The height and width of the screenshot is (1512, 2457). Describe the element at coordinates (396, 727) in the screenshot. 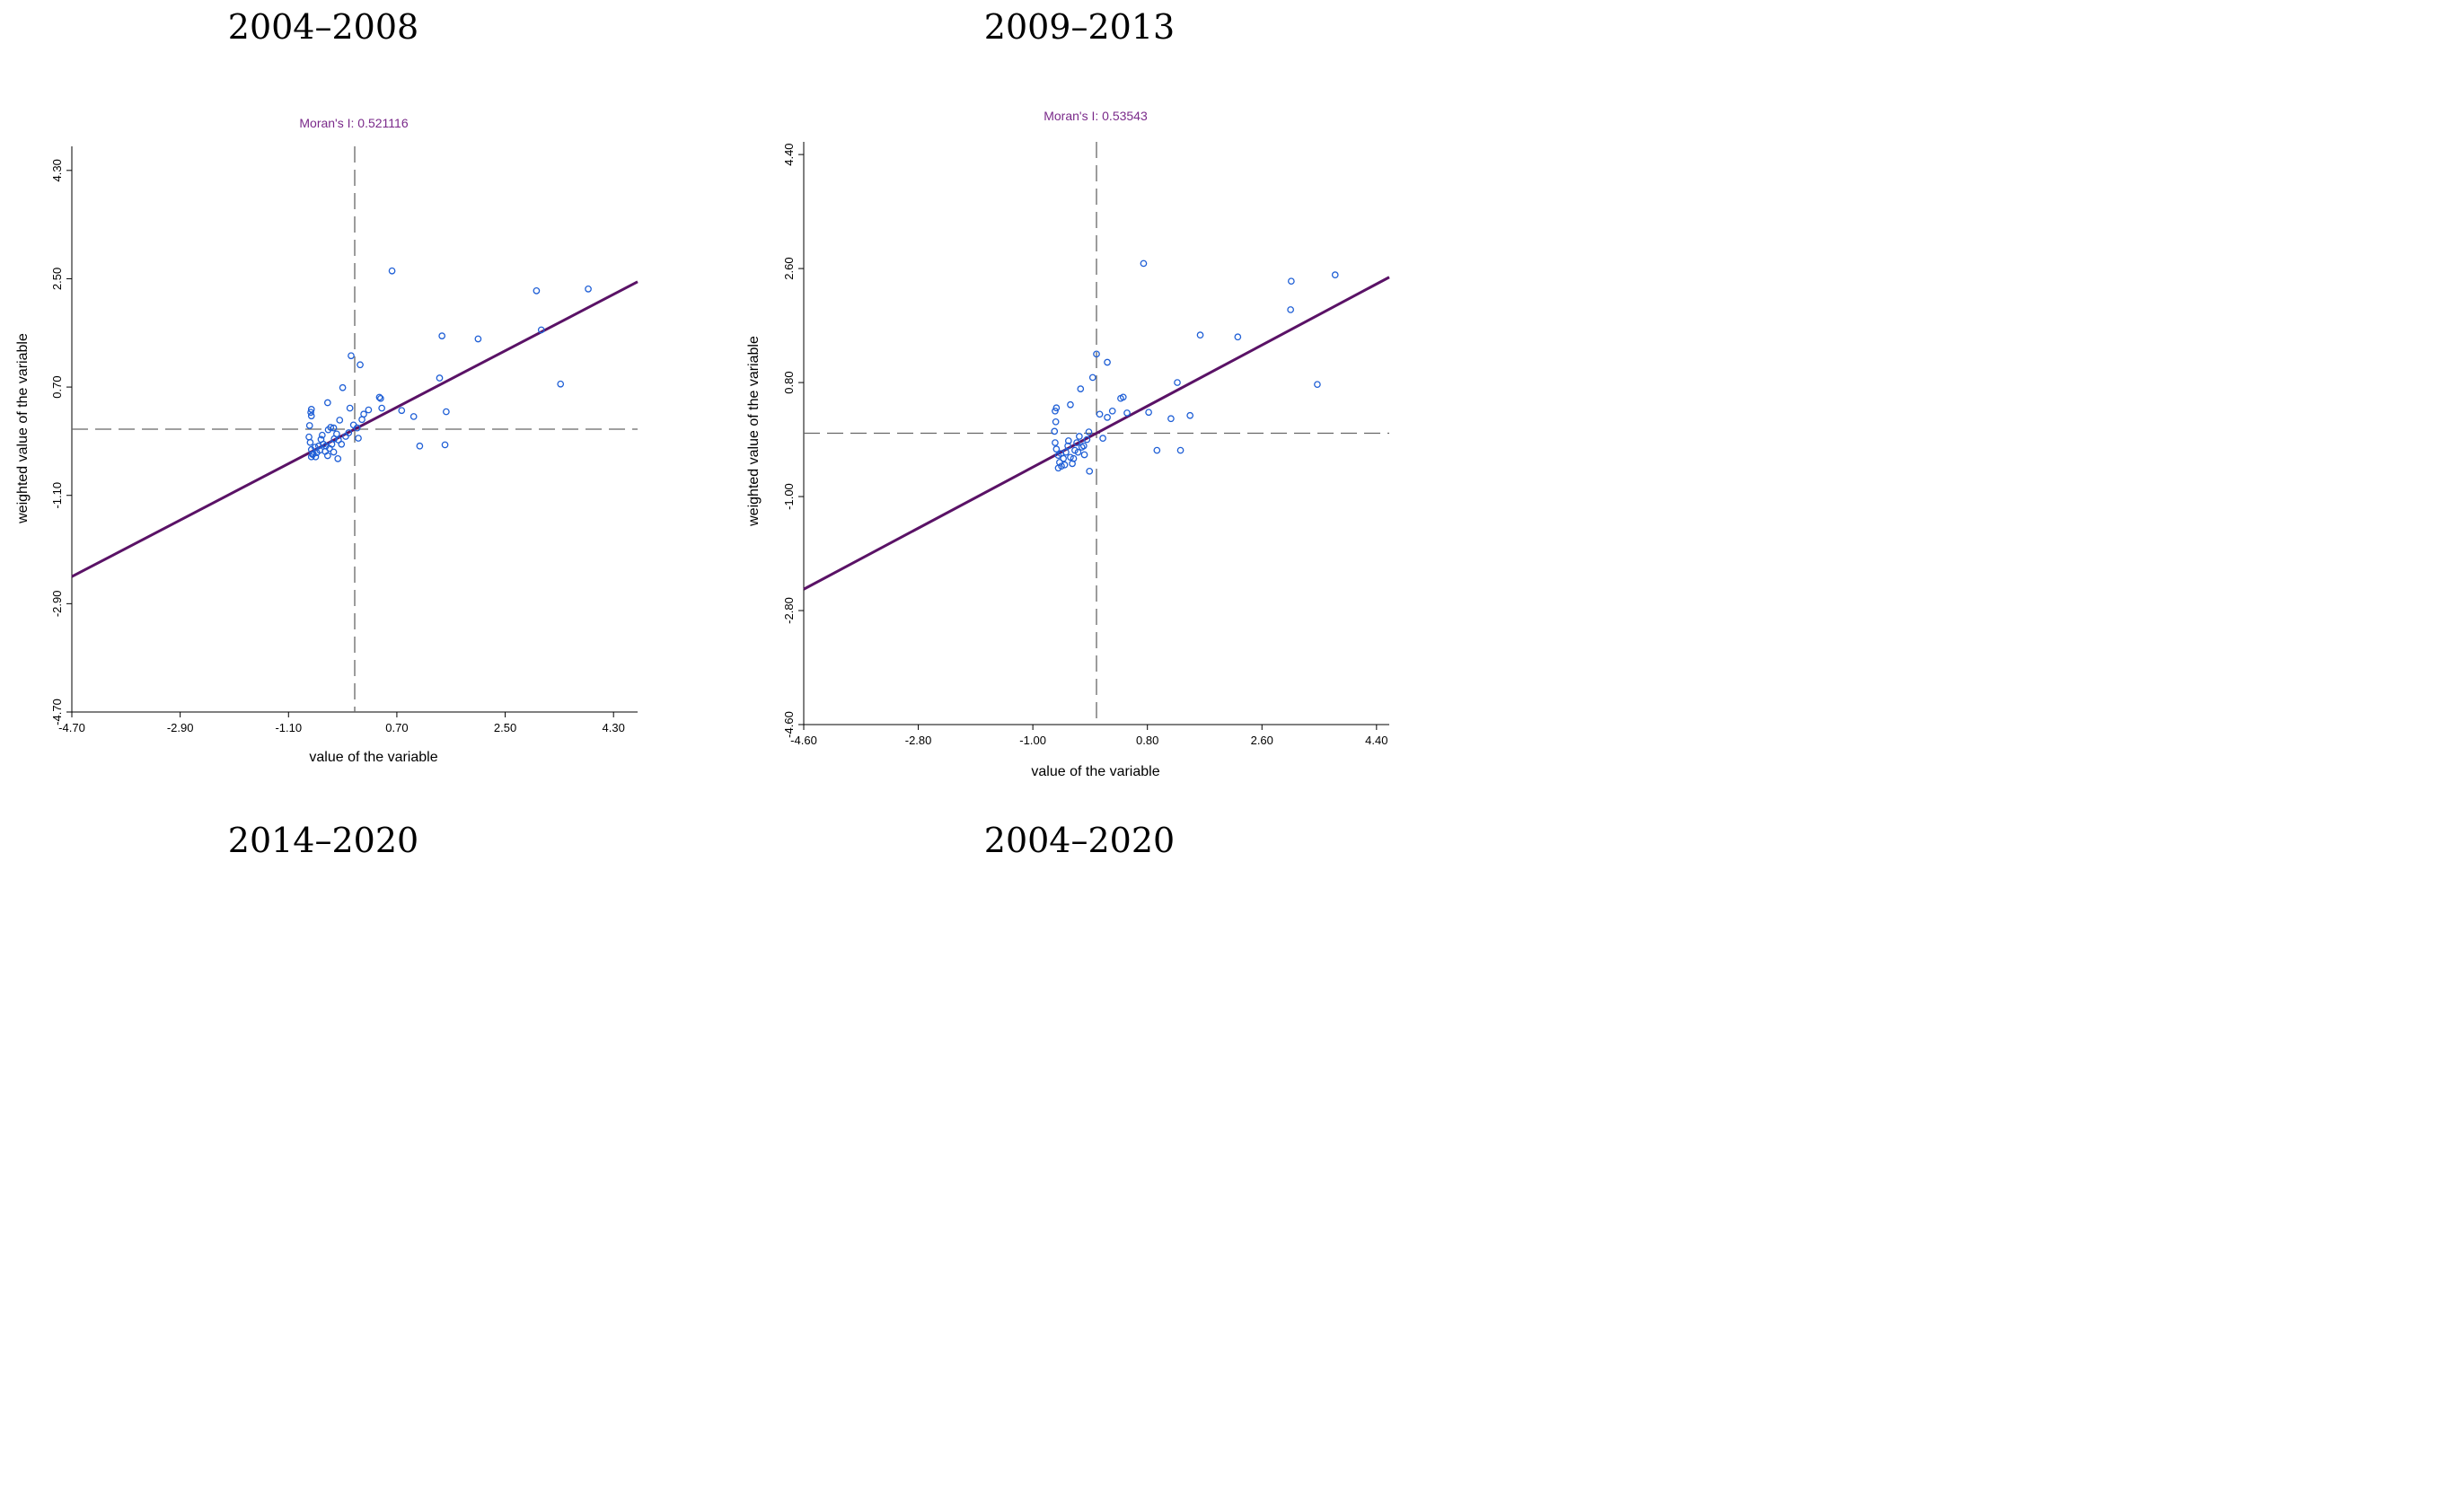

I see `x-tick-label: 0.70` at that location.